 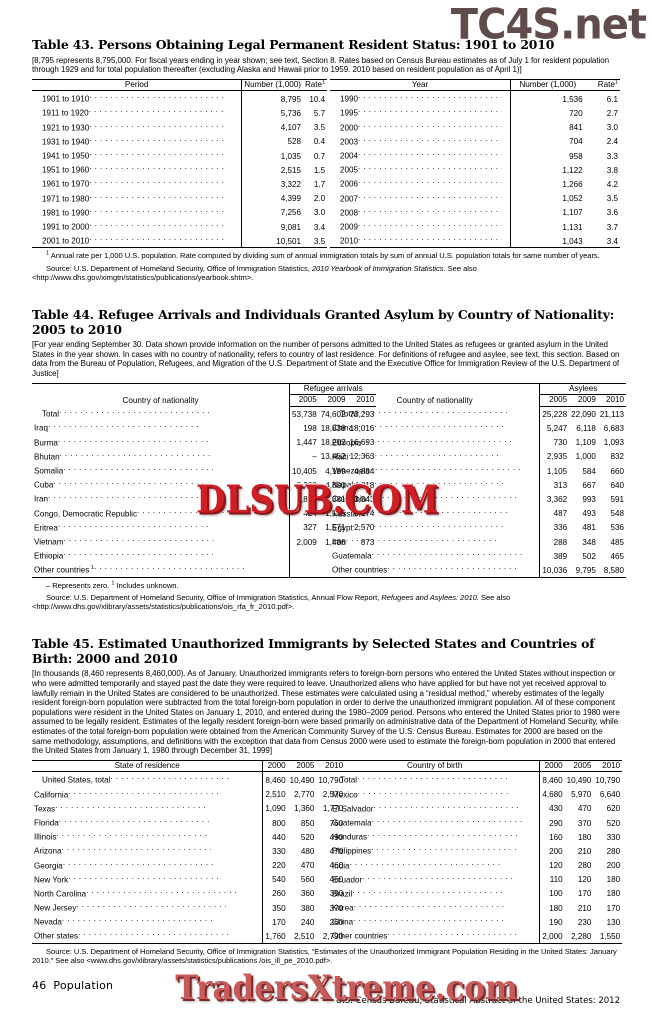 What do you see at coordinates (554, 512) in the screenshot?
I see `row-value: 487` at bounding box center [554, 512].